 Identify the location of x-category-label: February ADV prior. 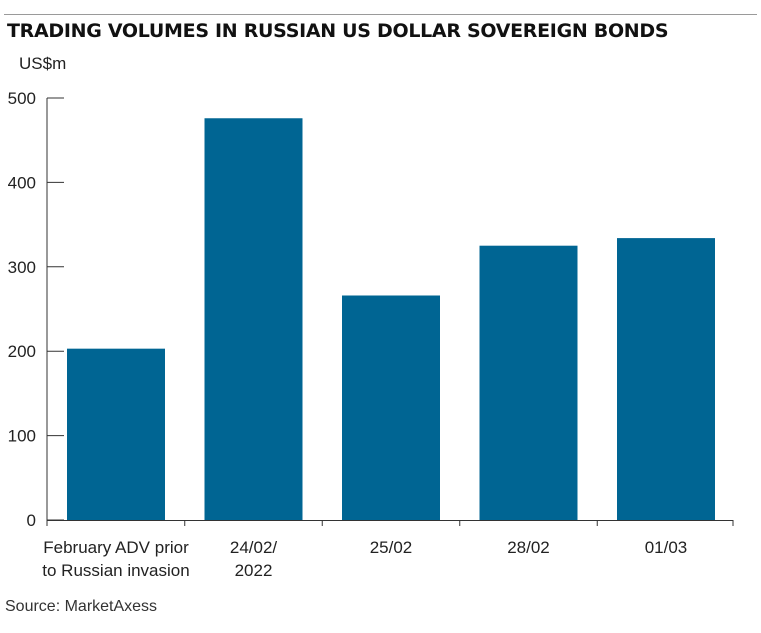
(116, 547).